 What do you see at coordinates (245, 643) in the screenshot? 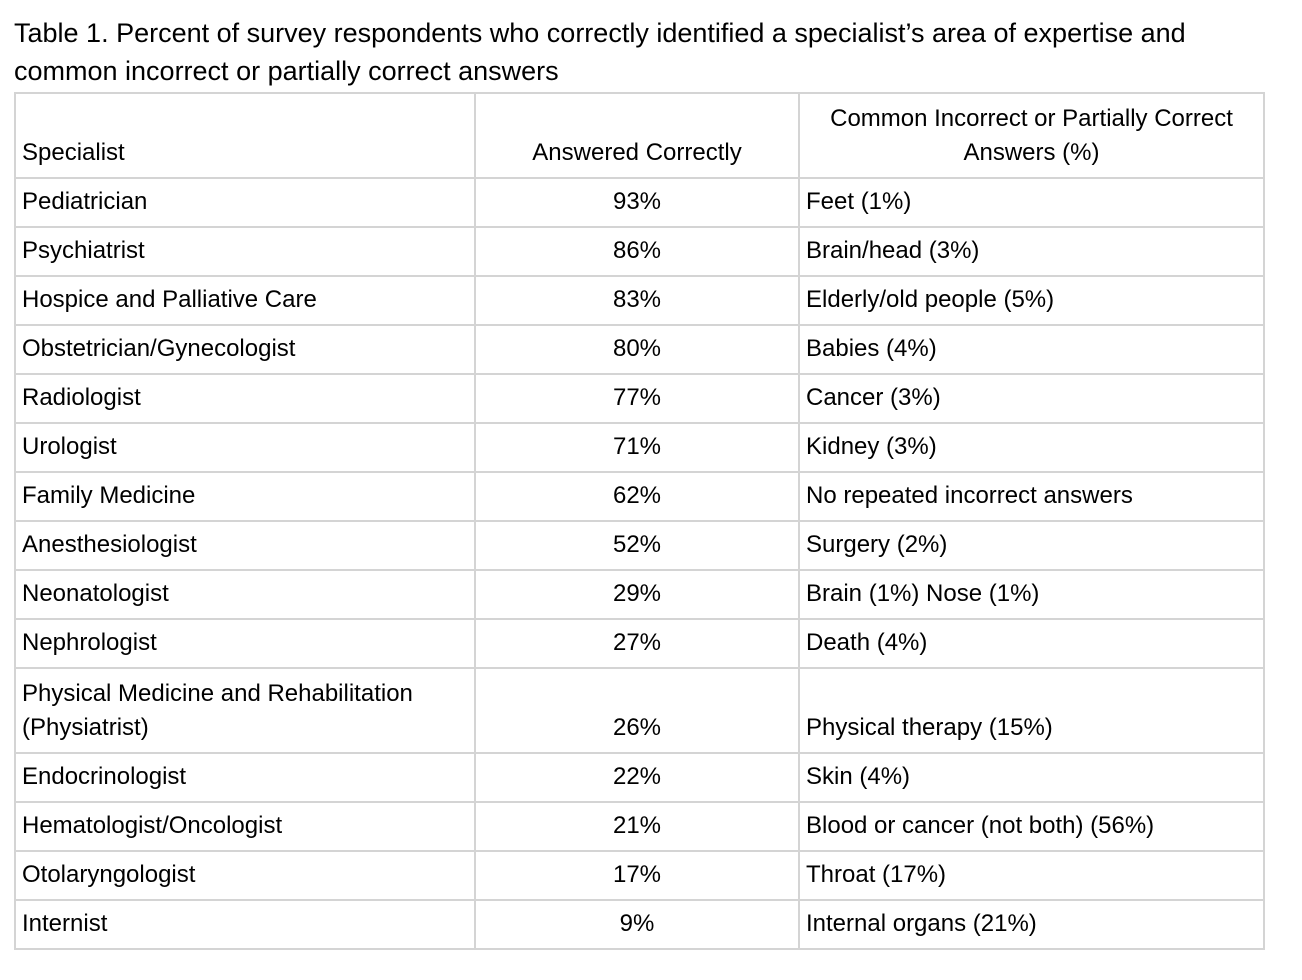
I see `specialist-cell: Nephrologist` at bounding box center [245, 643].